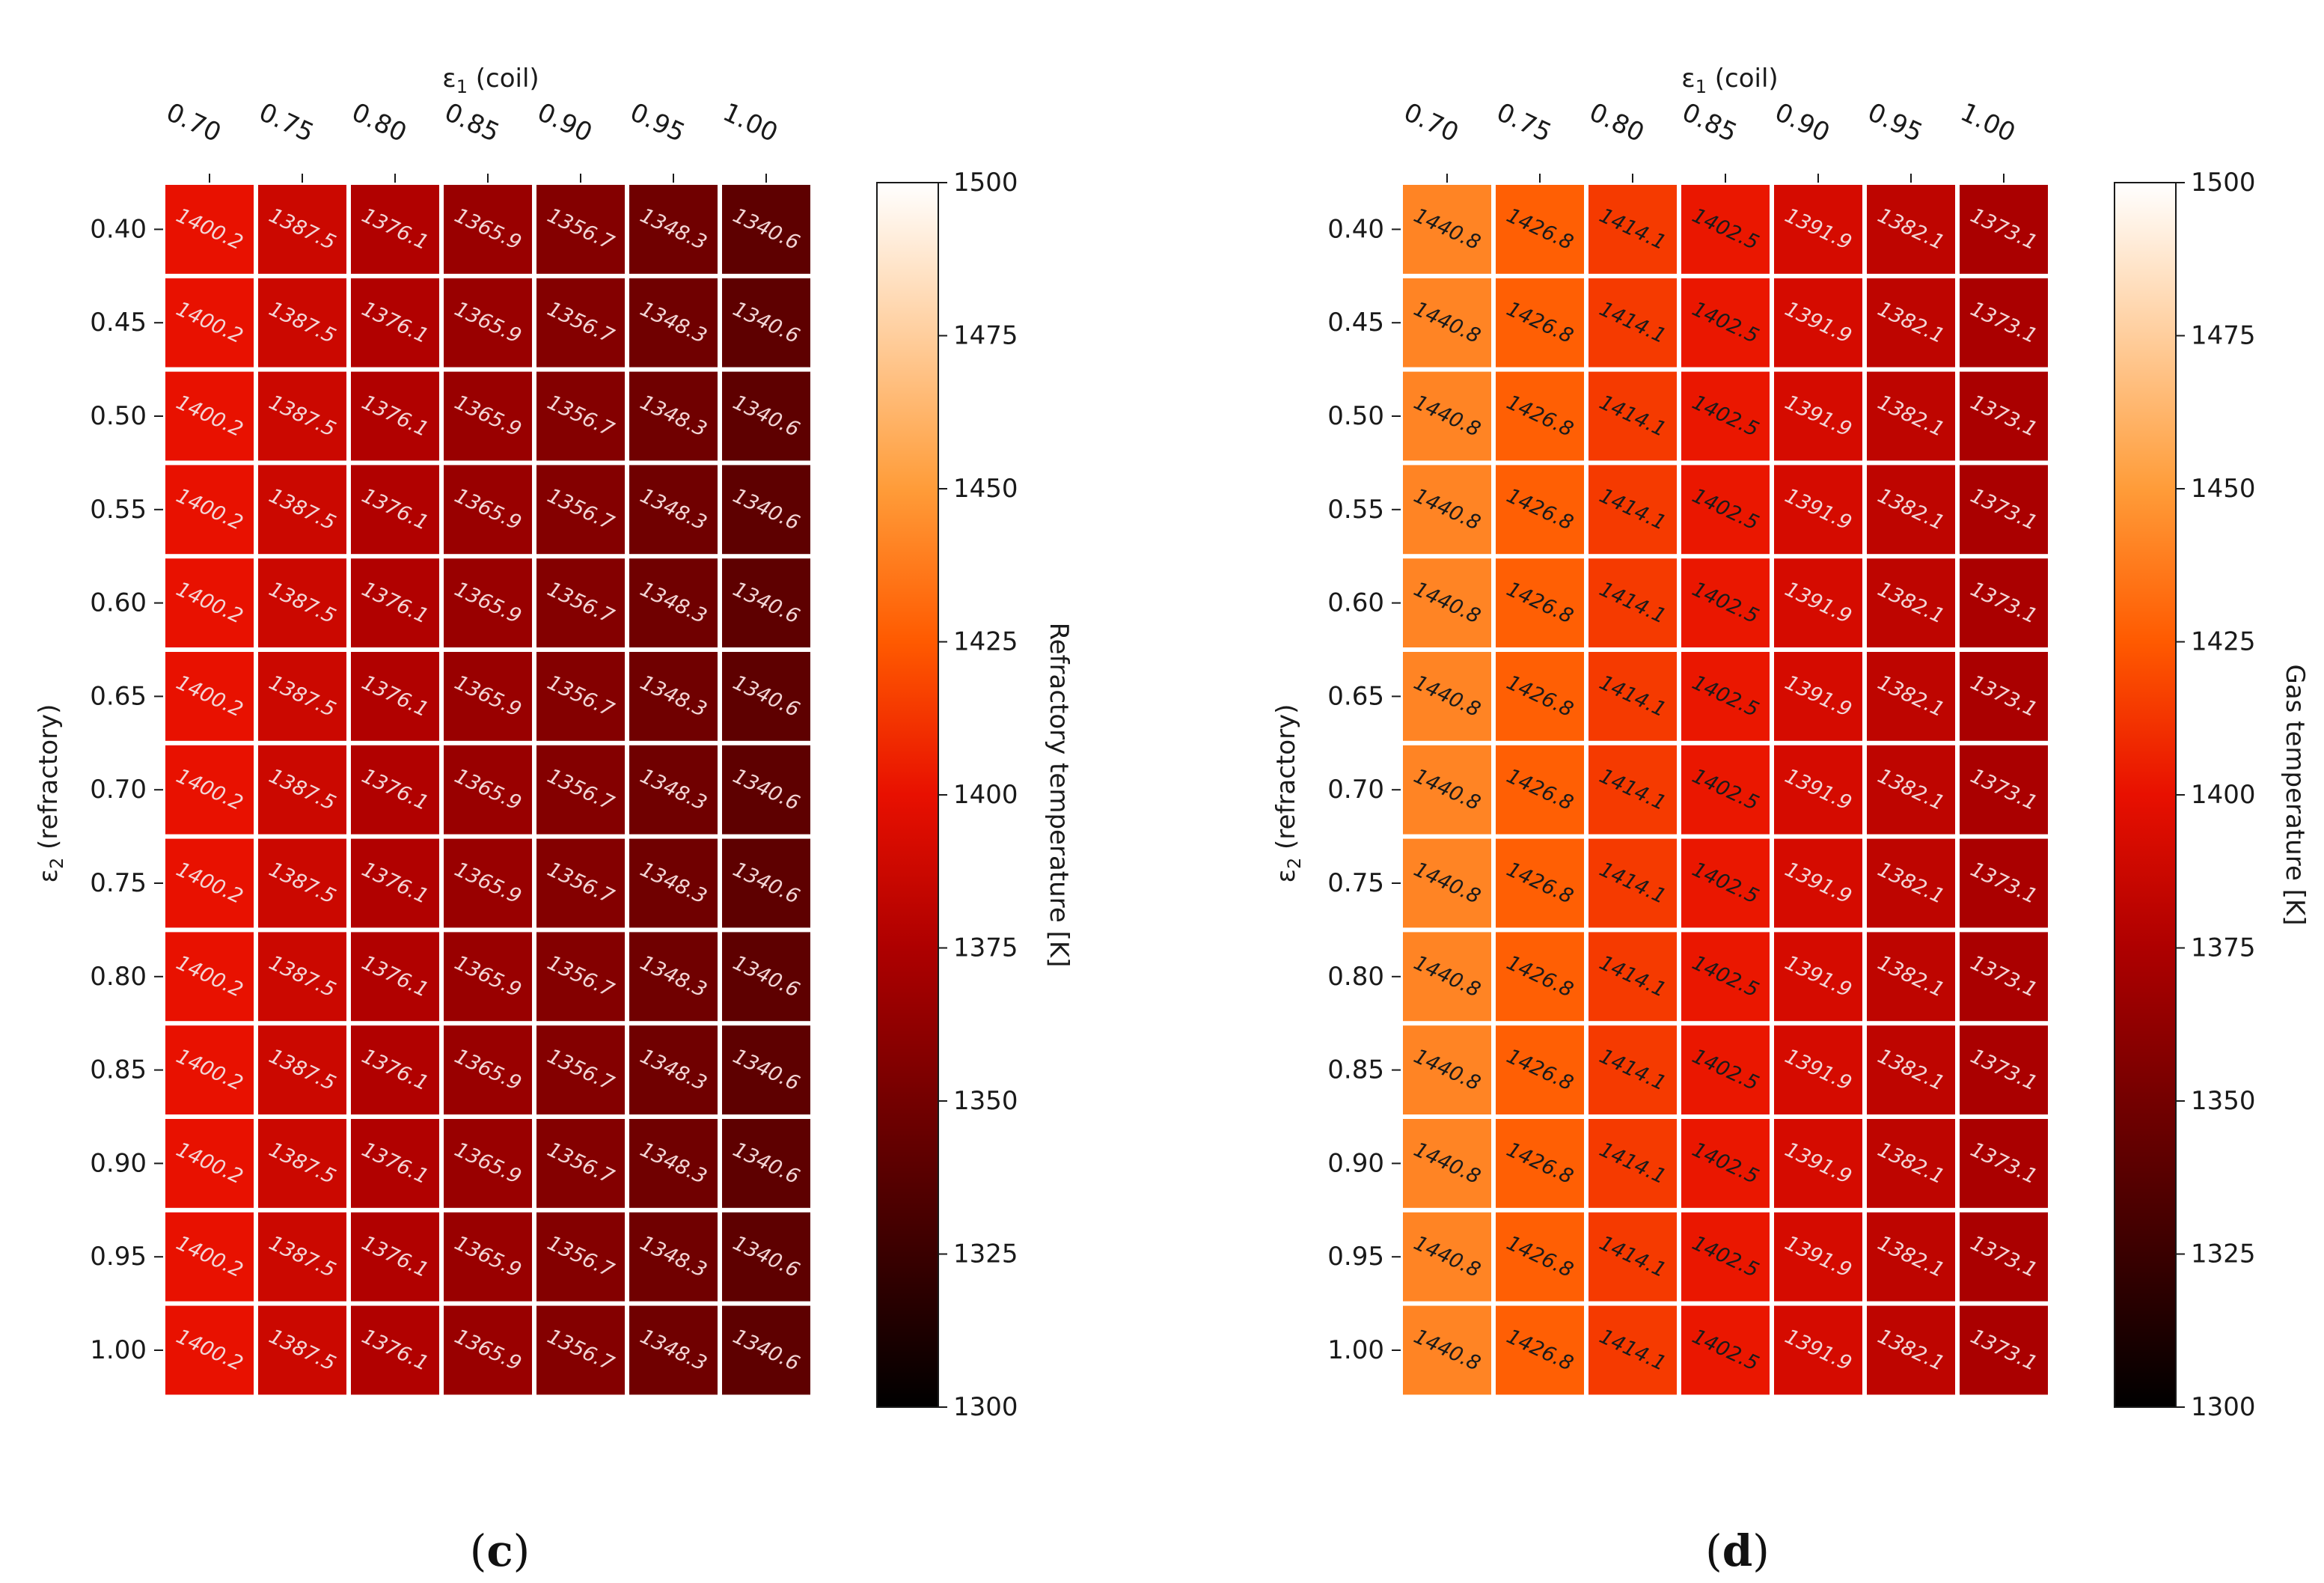 This screenshot has height=1583, width=2324. I want to click on panel-d-x-tick-label: 0.90, so click(1802, 122).